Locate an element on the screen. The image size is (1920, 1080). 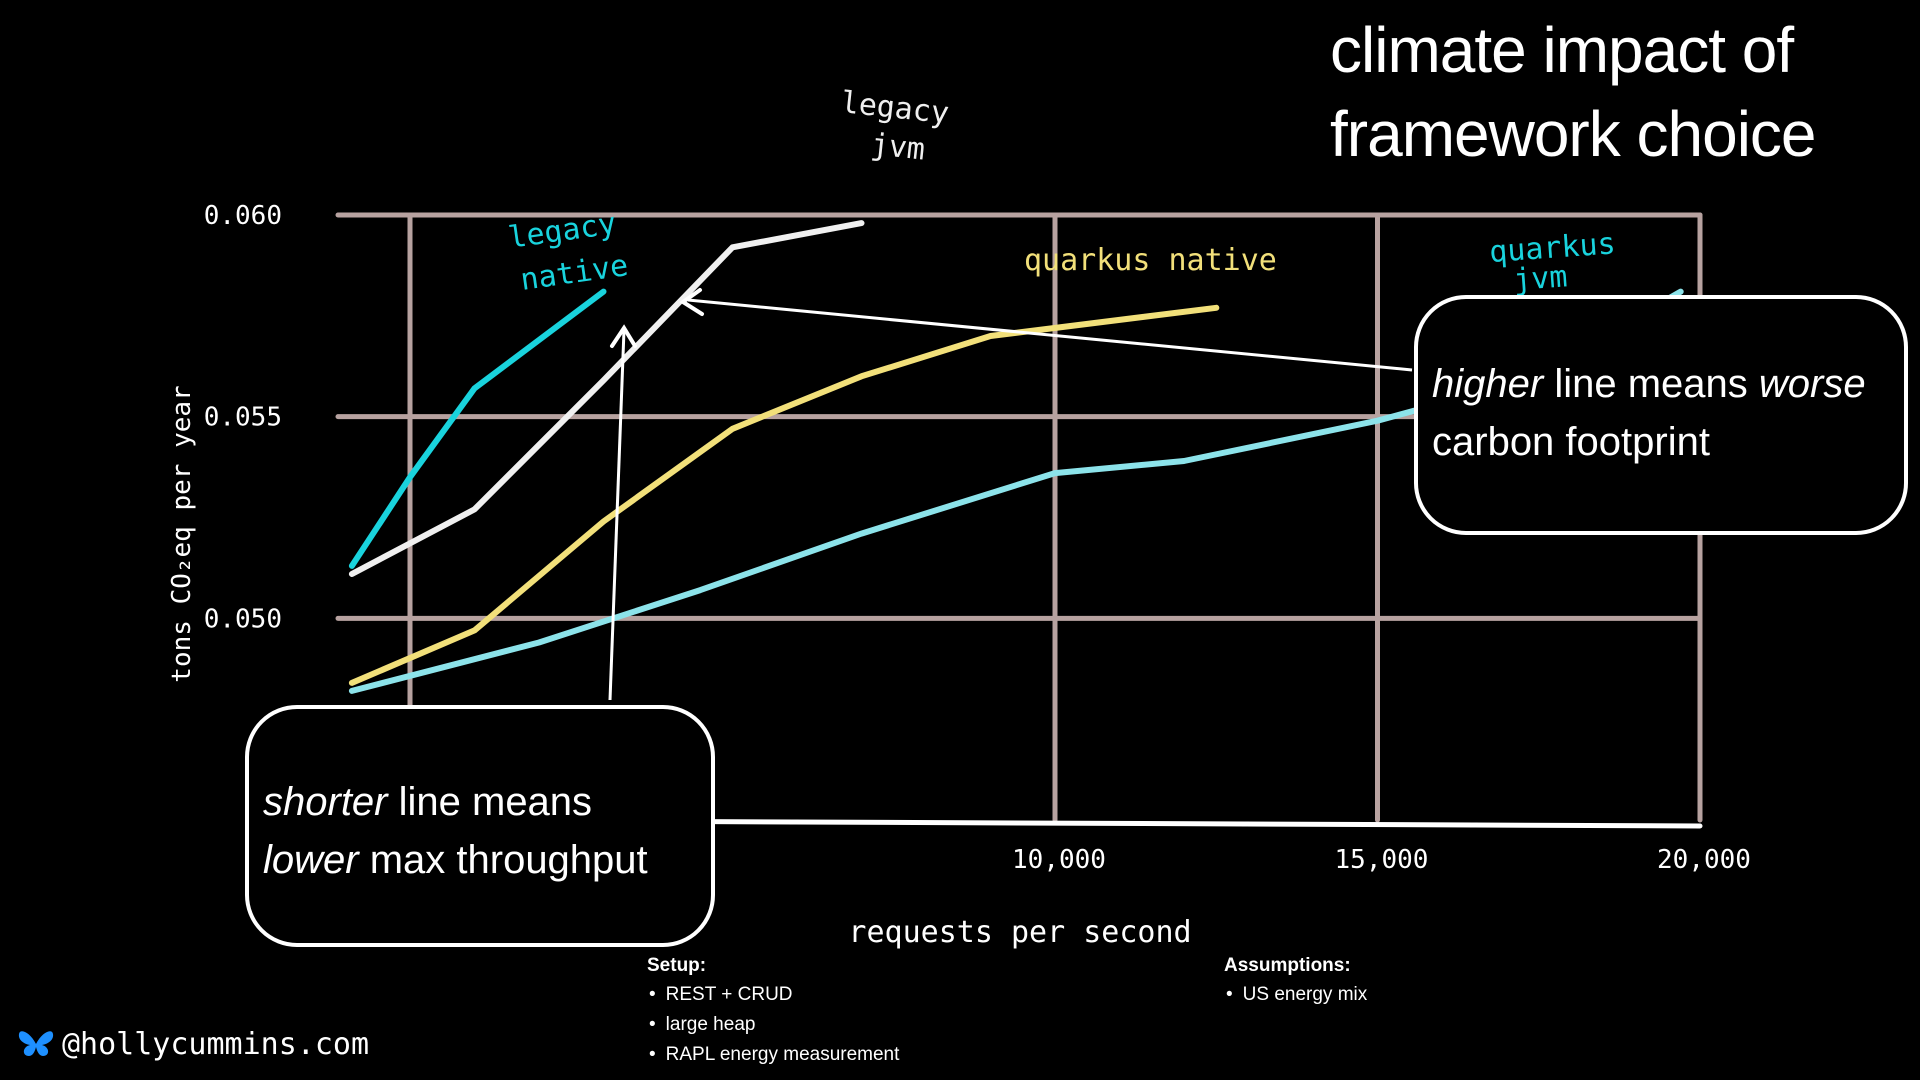
assumptions-item: US energy mix is located at coordinates (1296, 995).